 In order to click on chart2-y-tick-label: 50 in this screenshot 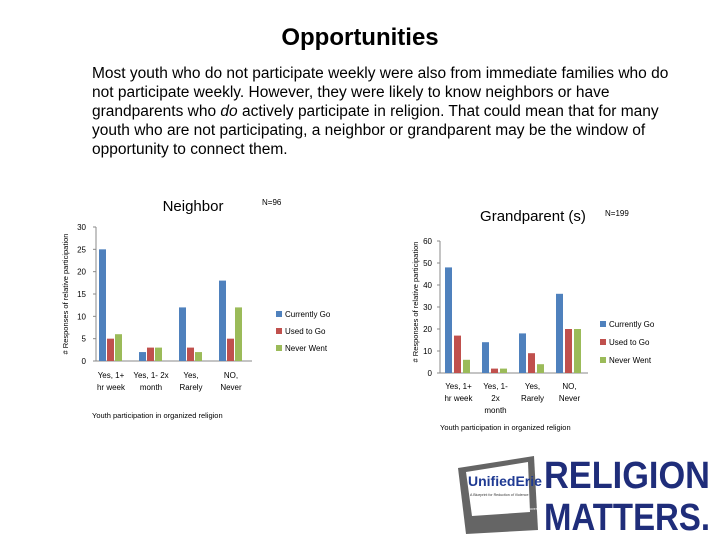, I will do `click(427, 263)`.